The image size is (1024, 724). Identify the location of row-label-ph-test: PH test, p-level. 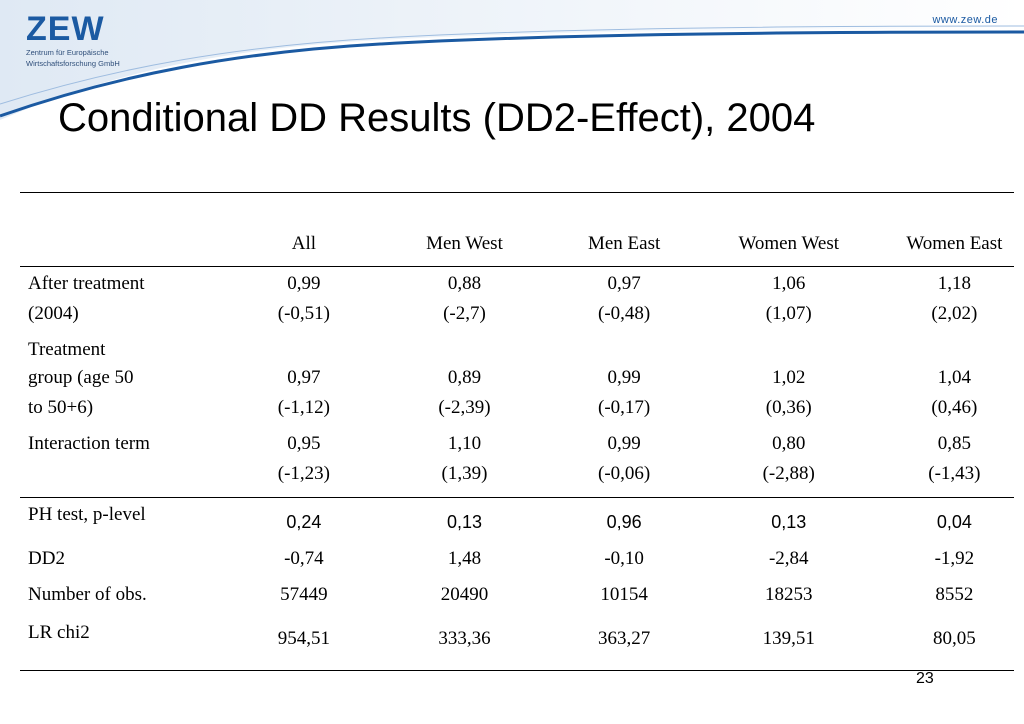
(87, 514).